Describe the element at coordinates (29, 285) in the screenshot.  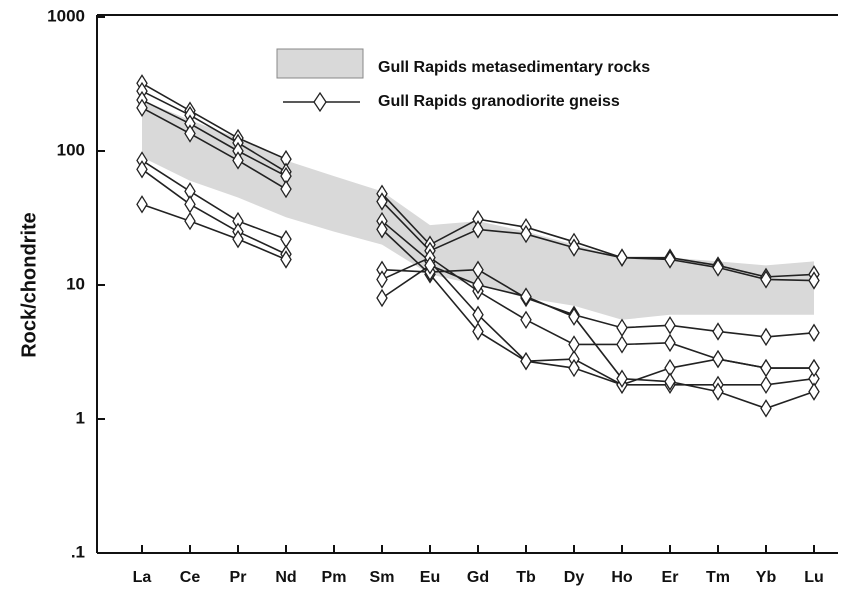
I see `y-axis-label: Rock/chondrite` at that location.